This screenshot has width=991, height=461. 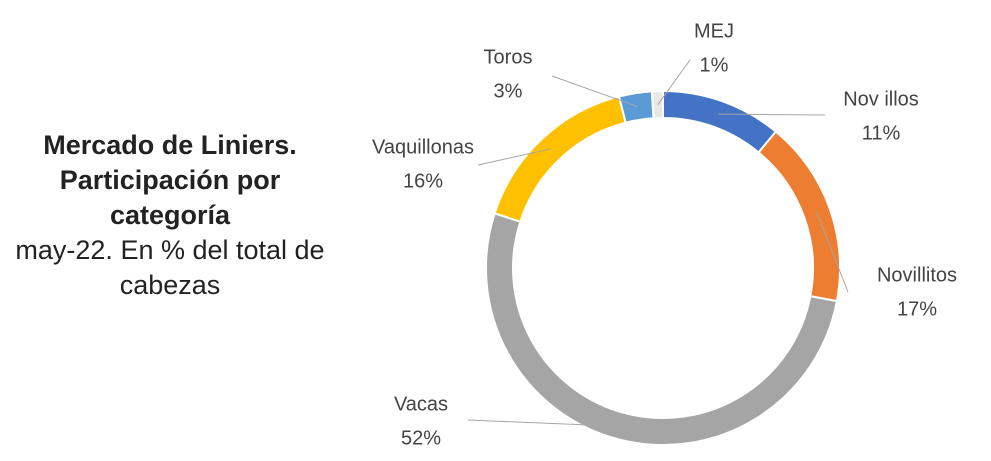 I want to click on category-label: Nov illos, so click(x=881, y=99).